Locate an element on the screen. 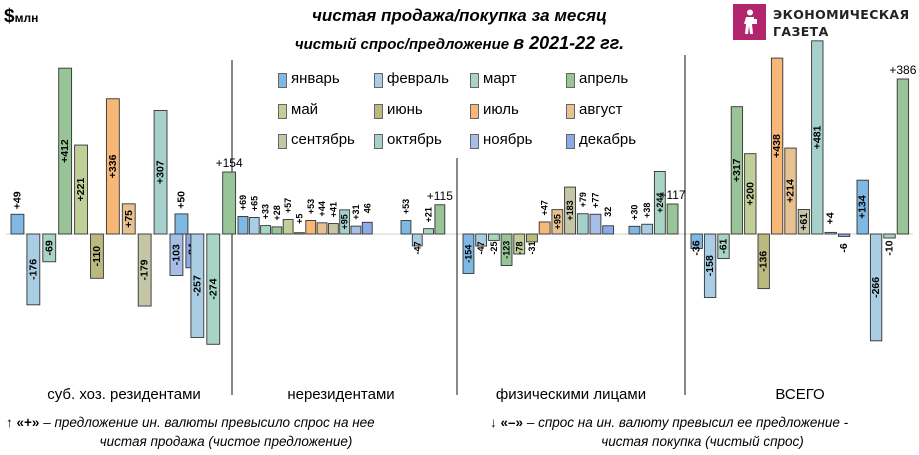  data-label: +69 is located at coordinates (243, 202).